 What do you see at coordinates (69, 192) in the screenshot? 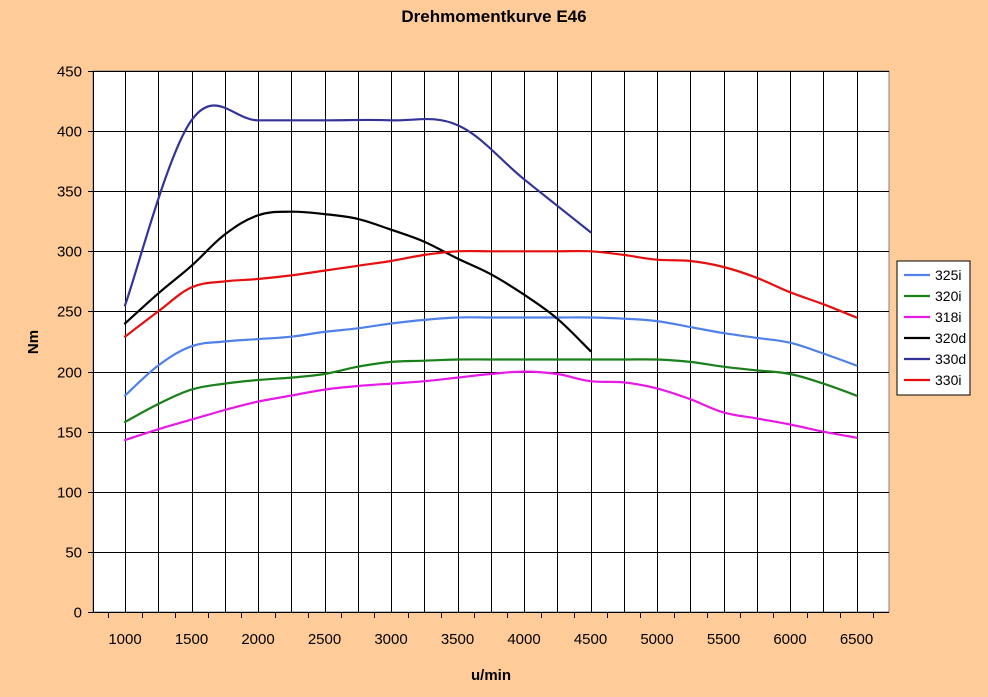
I see `y-tick-label: 350` at bounding box center [69, 192].